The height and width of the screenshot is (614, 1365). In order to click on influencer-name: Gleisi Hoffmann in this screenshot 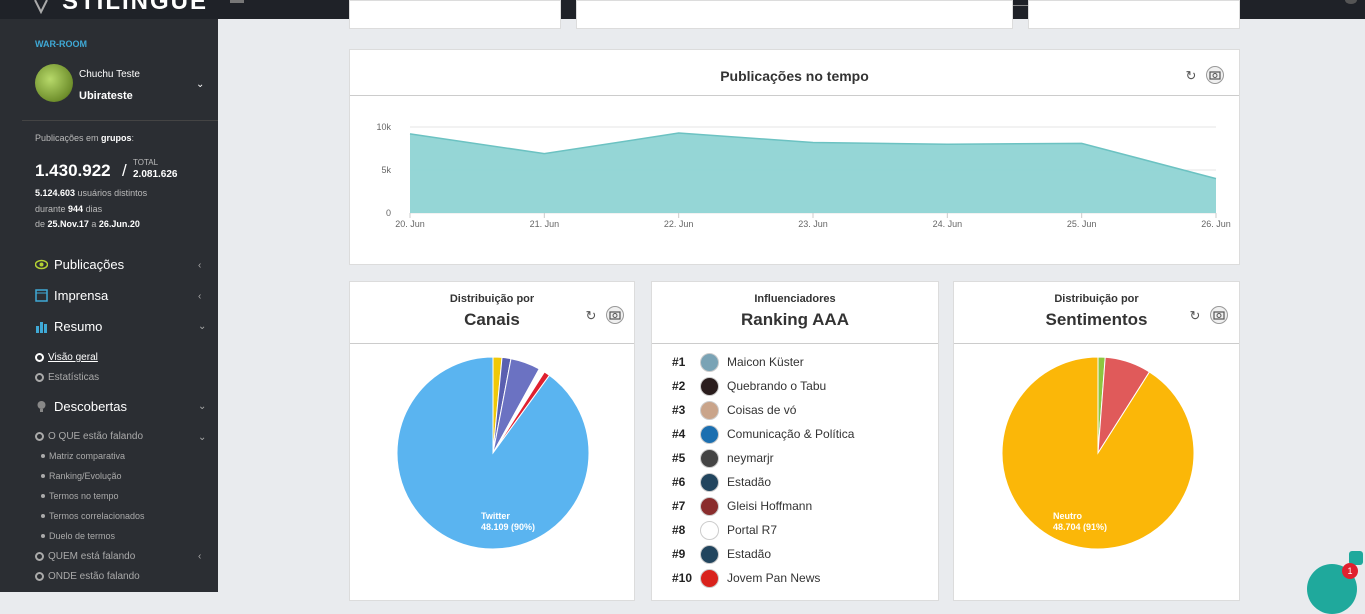, I will do `click(770, 506)`.